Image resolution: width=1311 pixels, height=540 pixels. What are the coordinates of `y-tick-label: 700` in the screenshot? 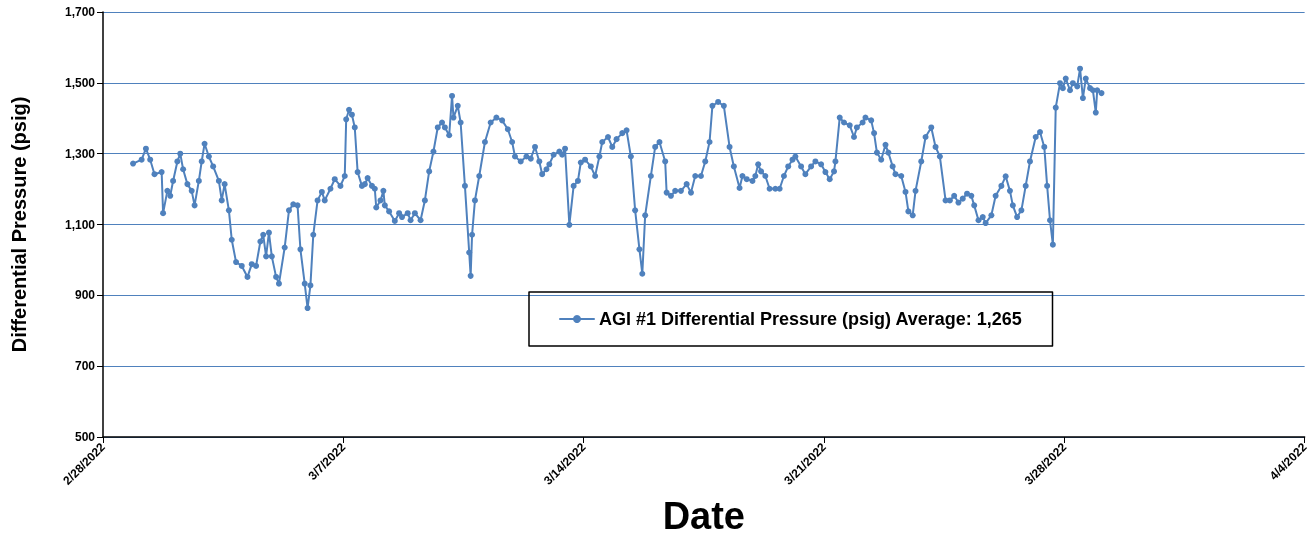 It's located at (85, 366).